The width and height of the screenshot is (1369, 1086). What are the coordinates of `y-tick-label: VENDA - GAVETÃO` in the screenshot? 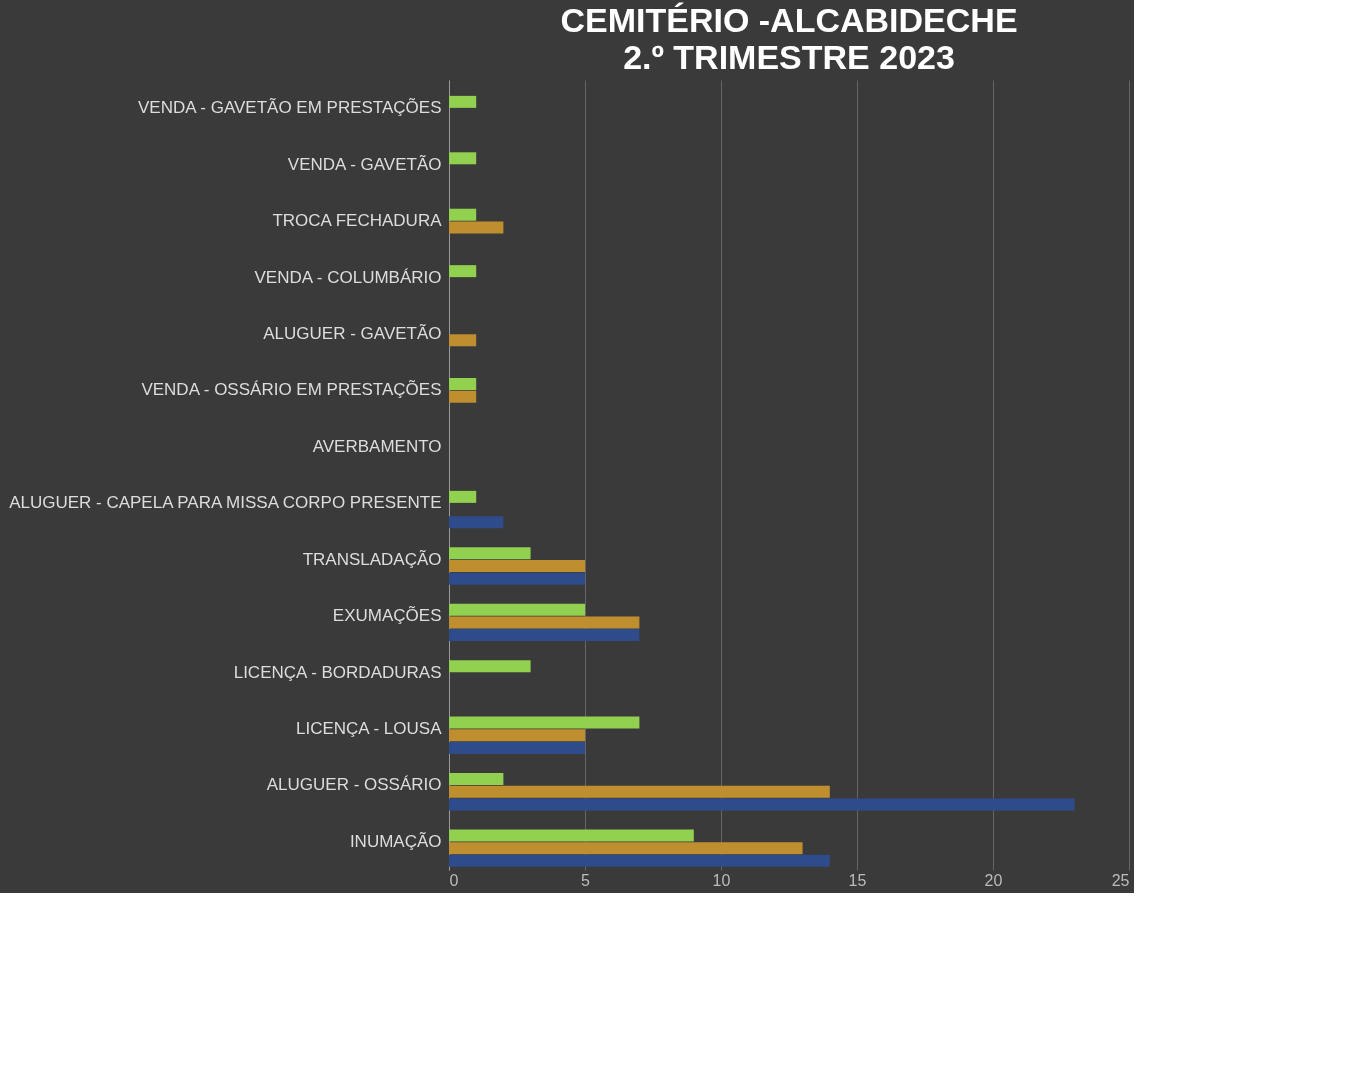 It's located at (364, 164).